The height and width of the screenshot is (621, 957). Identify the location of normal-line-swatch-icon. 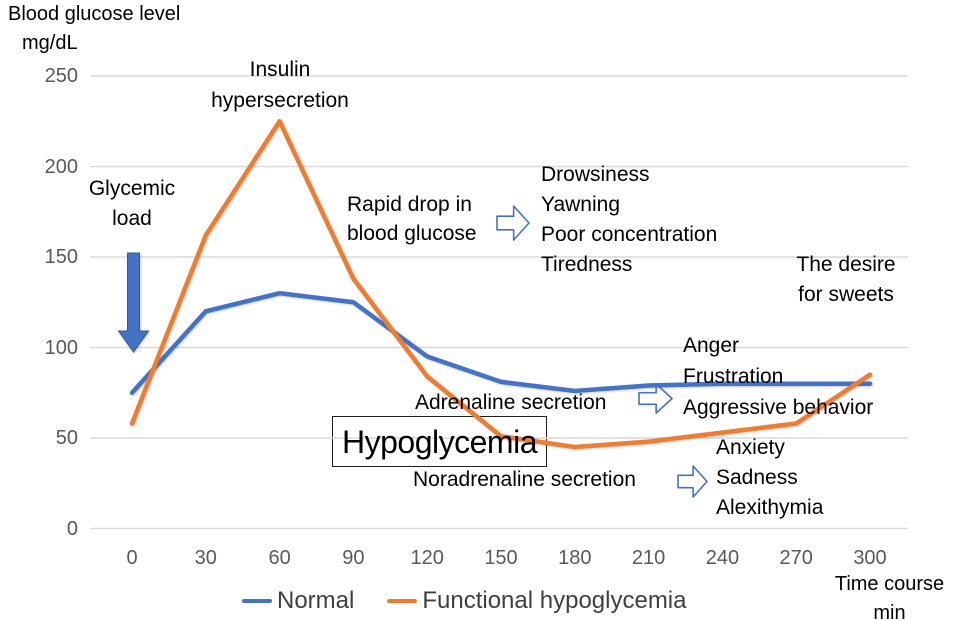
(257, 601).